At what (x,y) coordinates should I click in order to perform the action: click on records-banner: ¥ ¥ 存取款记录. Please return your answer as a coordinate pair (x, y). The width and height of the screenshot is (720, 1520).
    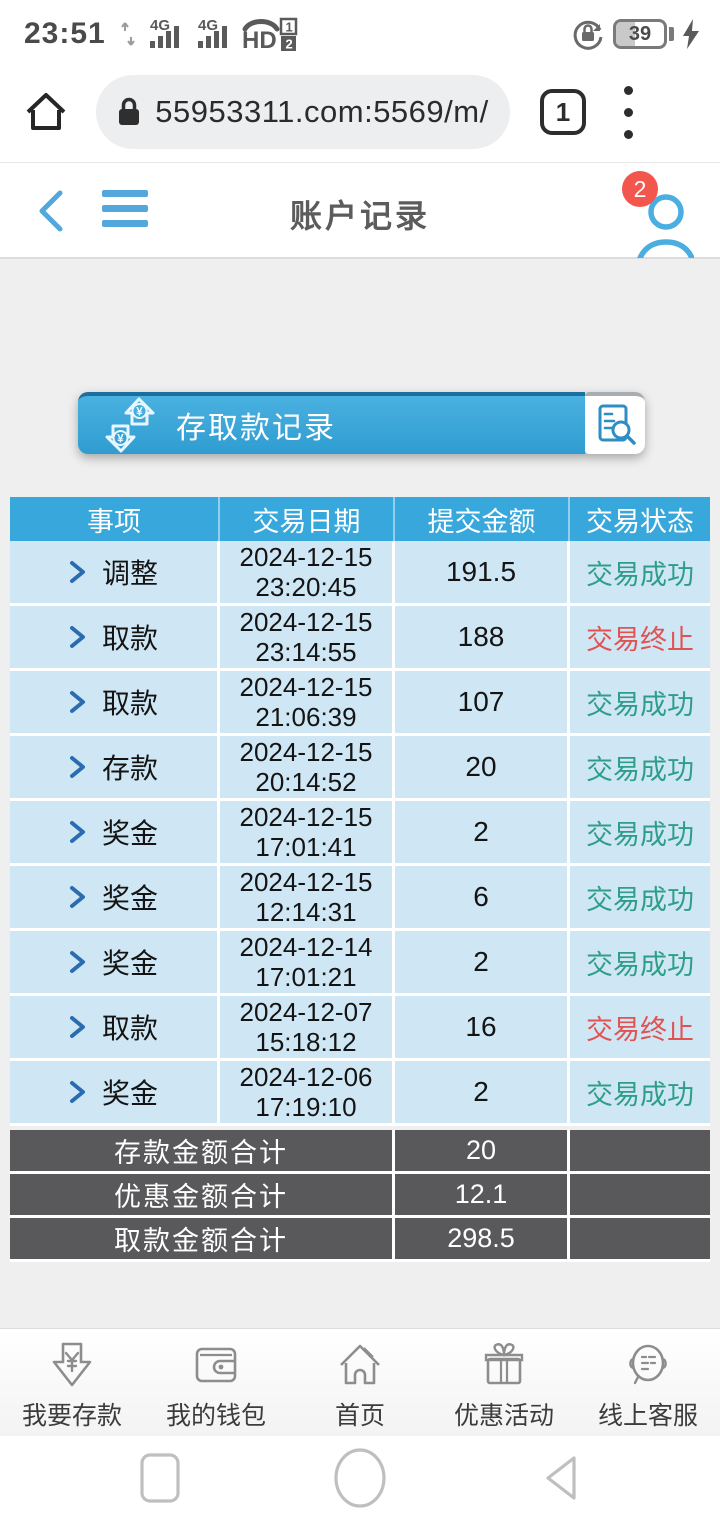
    Looking at the image, I should click on (361, 423).